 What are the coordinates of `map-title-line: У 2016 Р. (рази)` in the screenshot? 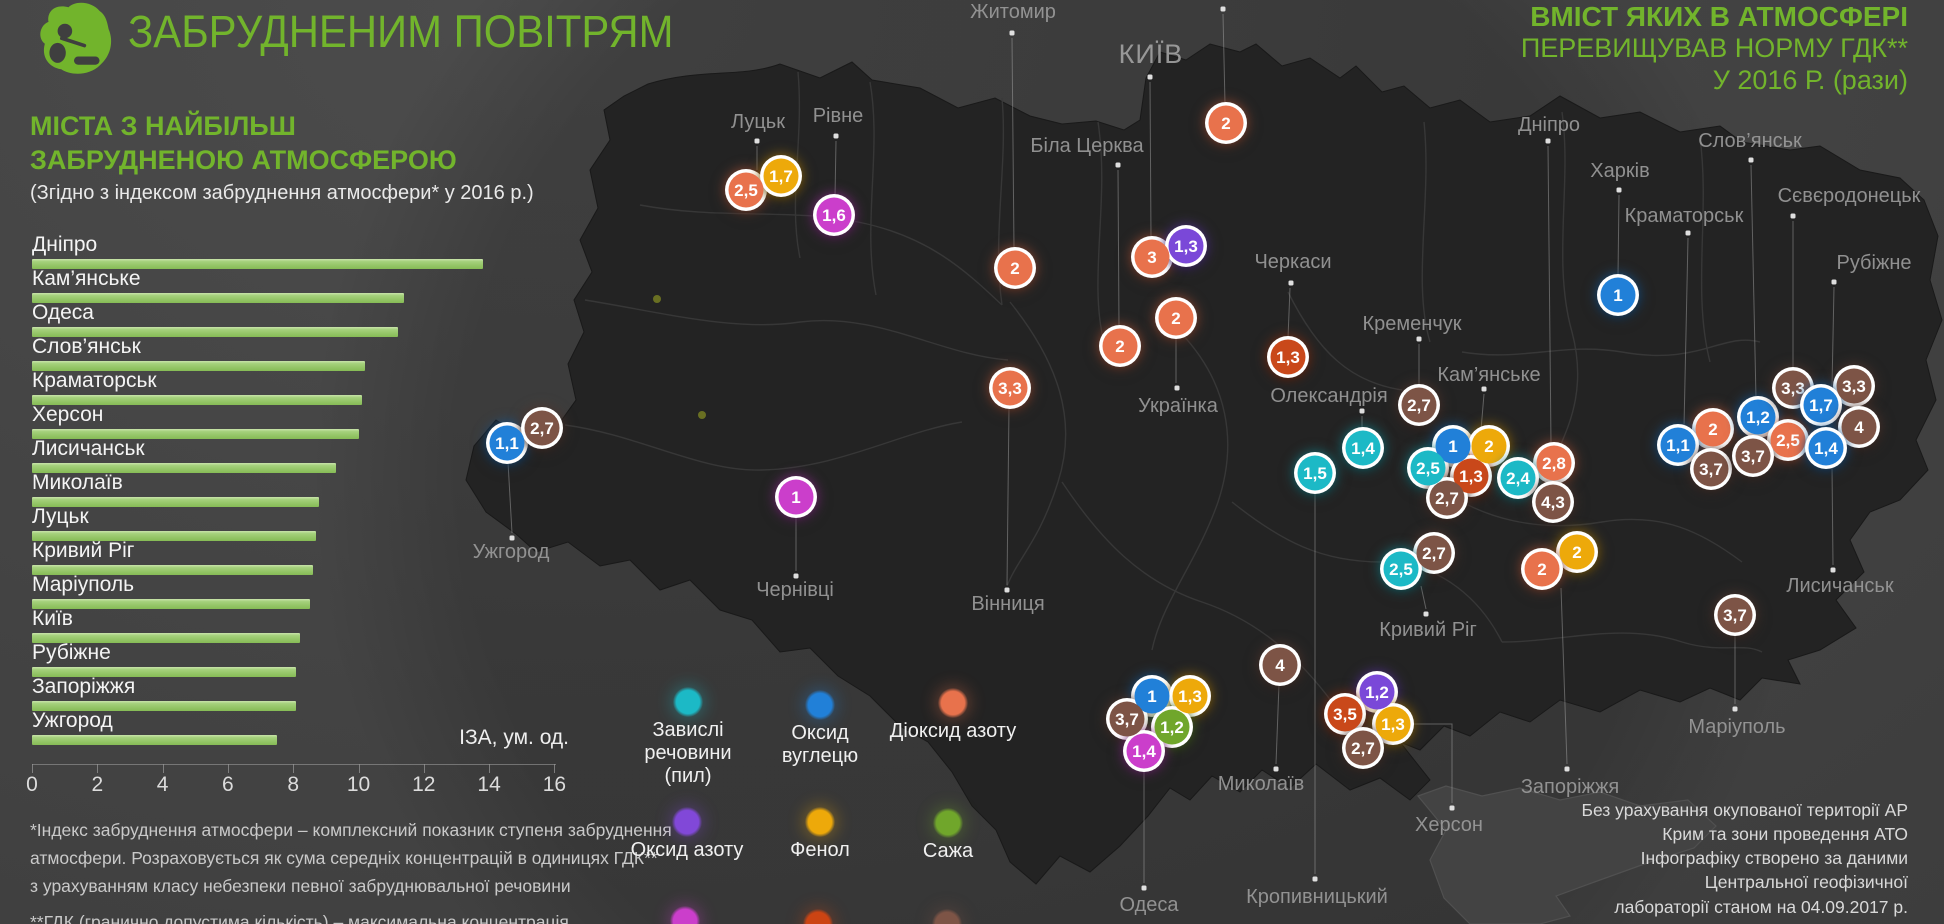 It's located at (1810, 79).